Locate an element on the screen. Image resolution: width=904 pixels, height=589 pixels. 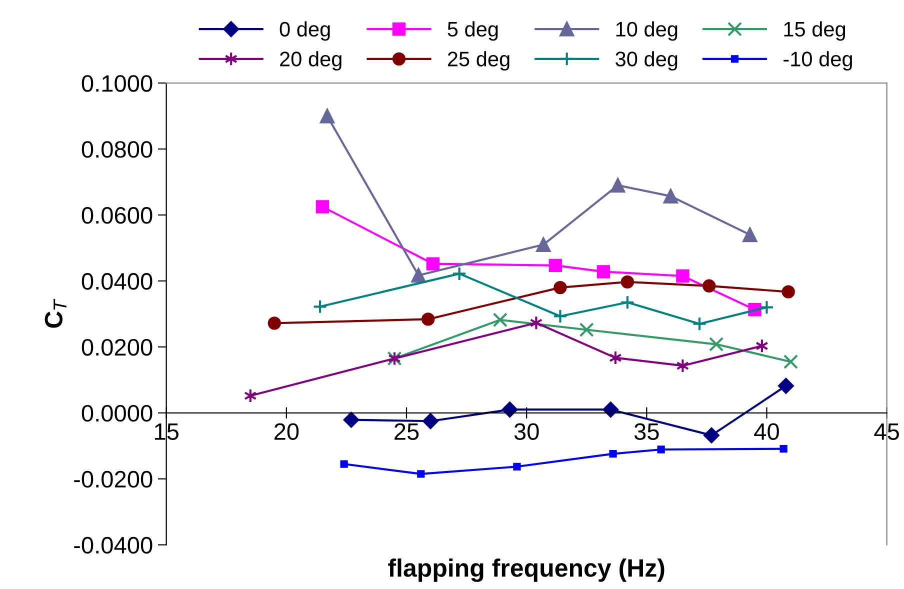
x-tick-label: 45 is located at coordinates (886, 431).